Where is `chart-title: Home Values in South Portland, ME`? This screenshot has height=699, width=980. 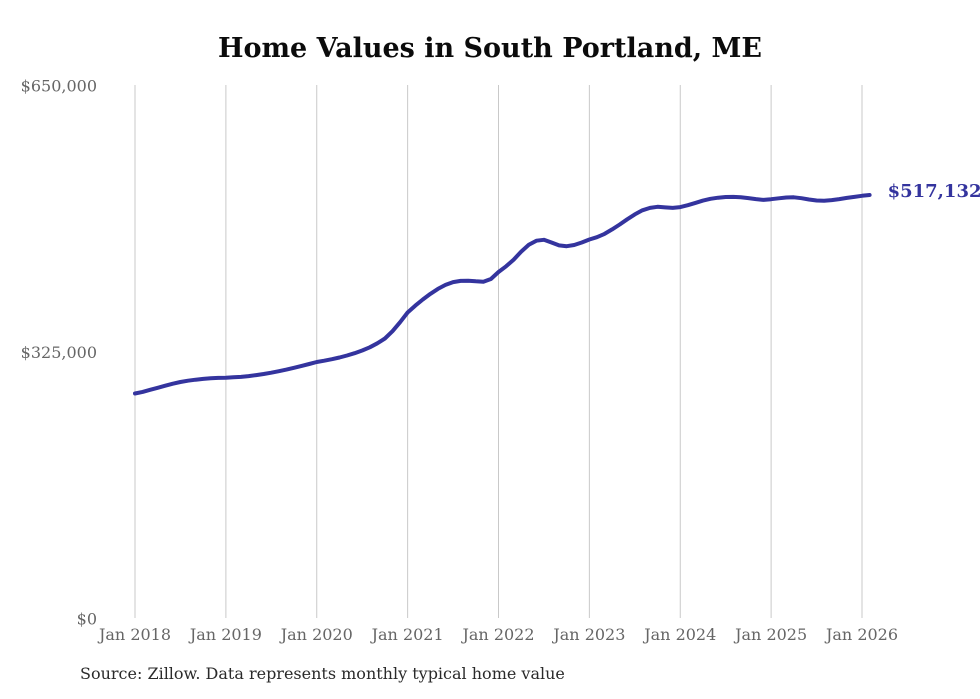 chart-title: Home Values in South Portland, ME is located at coordinates (490, 48).